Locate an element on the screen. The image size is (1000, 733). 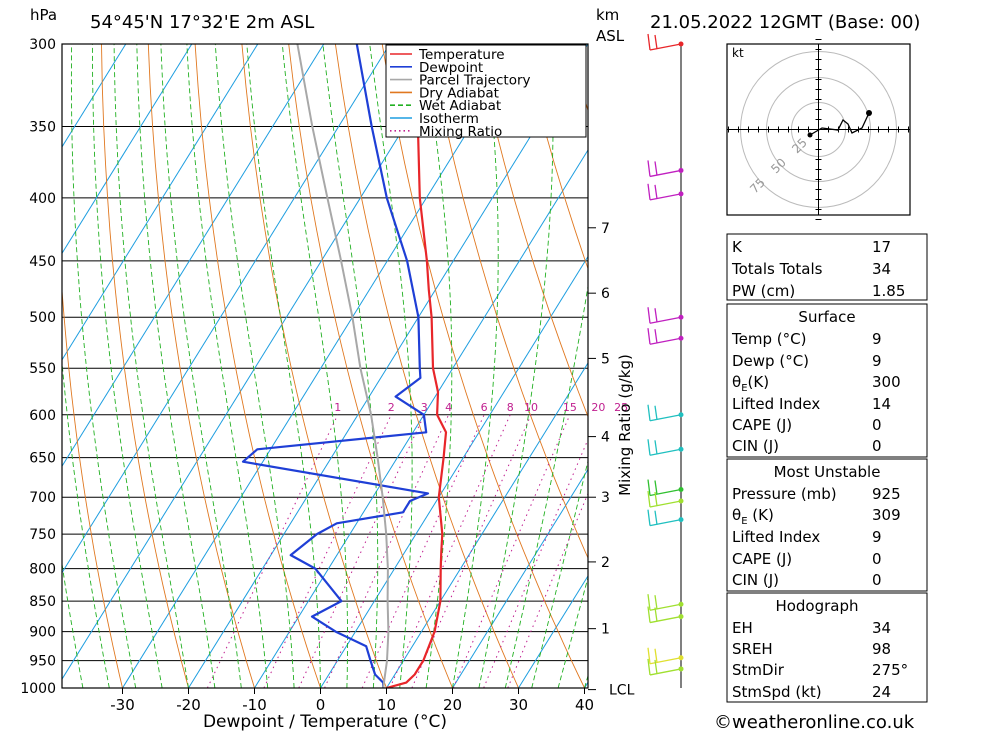
hodograph-trace is located at coordinates (839, 124).